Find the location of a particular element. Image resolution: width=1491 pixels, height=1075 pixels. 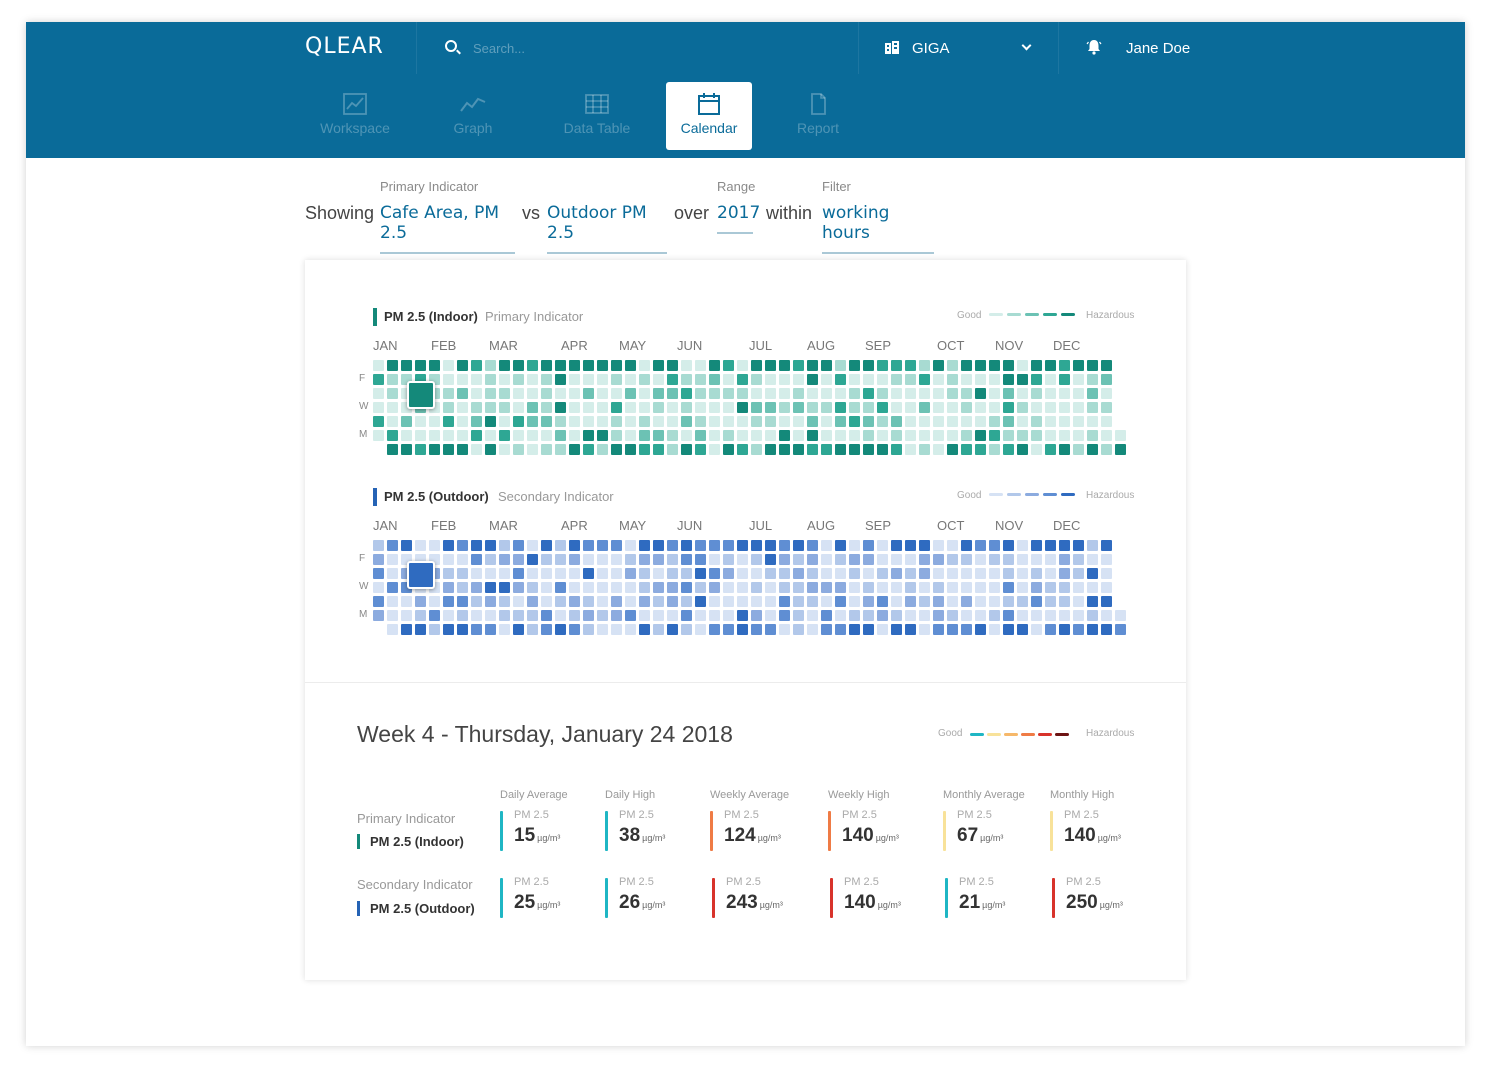

secondary-indicator-select: Outdoor PM 2.5 is located at coordinates (607, 228).